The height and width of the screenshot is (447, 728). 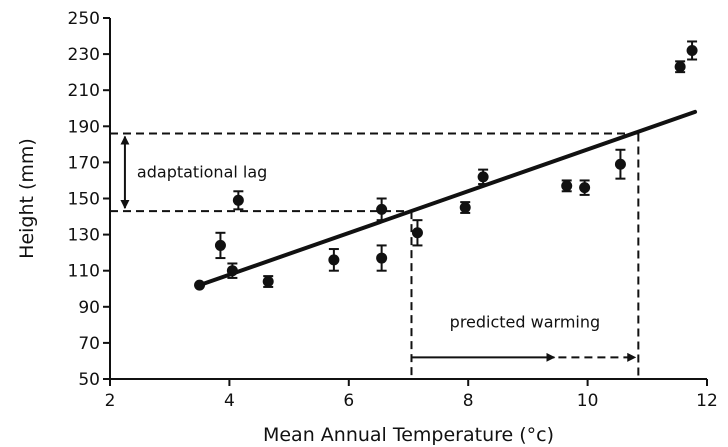 What do you see at coordinates (27, 198) in the screenshot?
I see `y-axis-title: Height (mm)` at bounding box center [27, 198].